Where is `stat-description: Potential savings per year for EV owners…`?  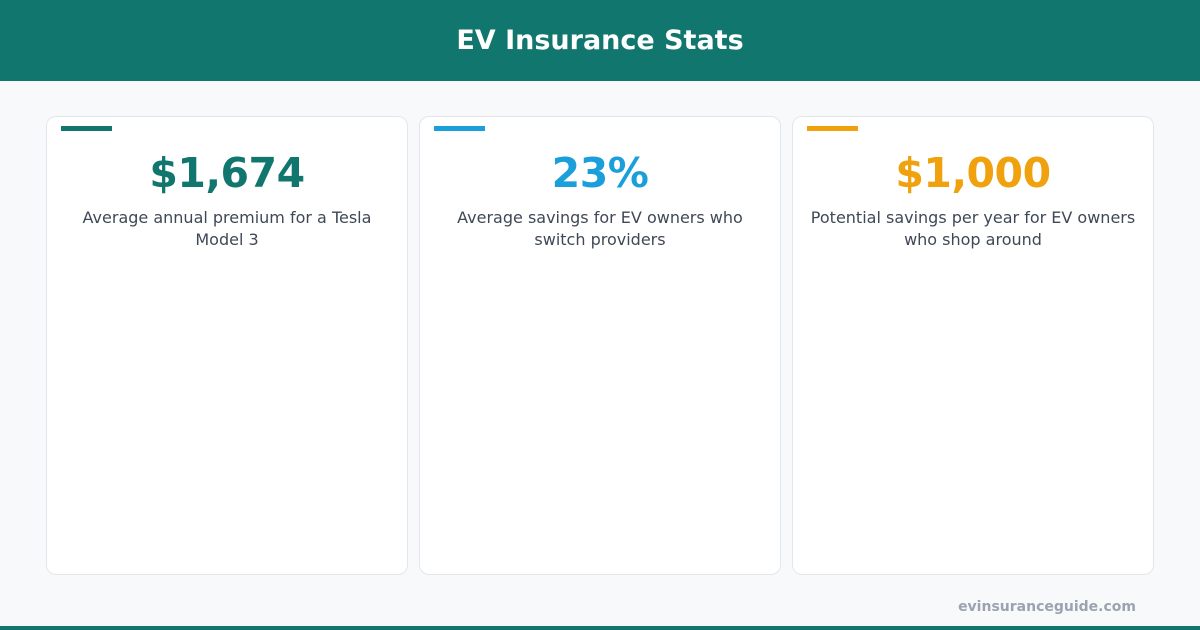 stat-description: Potential savings per year for EV owners… is located at coordinates (973, 228).